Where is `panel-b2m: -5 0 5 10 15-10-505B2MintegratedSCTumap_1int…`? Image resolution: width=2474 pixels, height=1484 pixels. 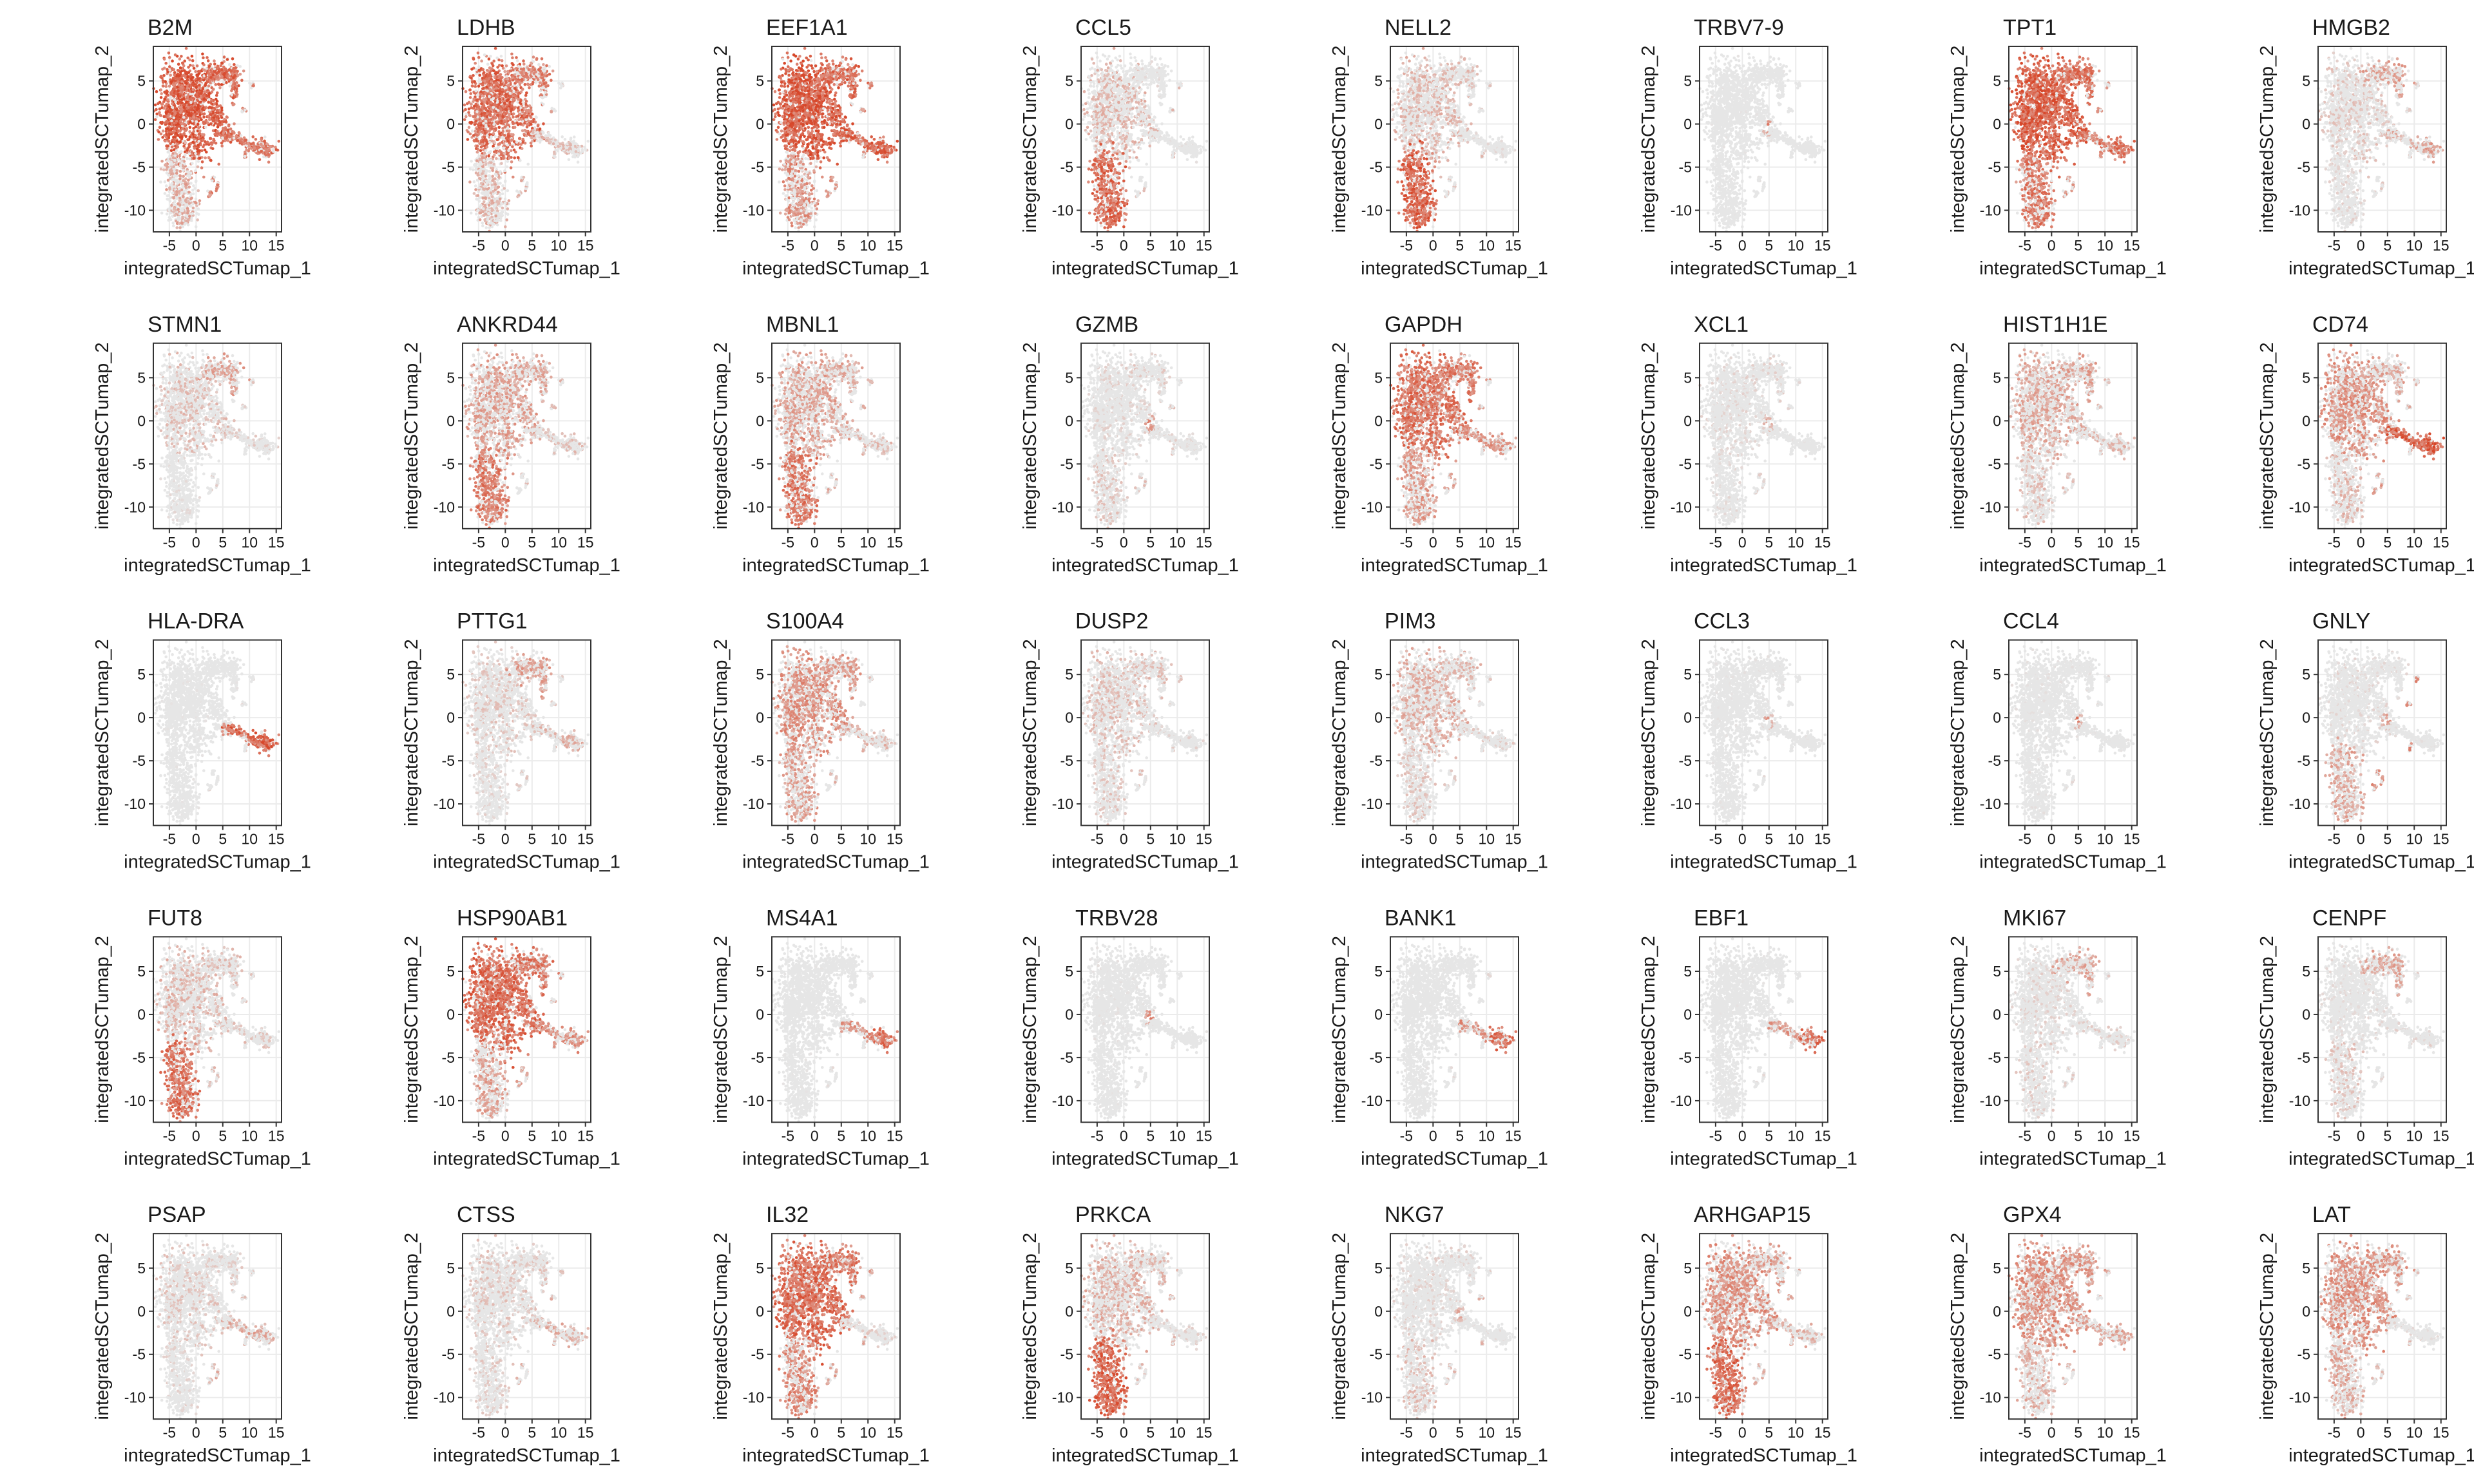 panel-b2m: -5 0 5 10 15-10-505B2MintegratedSCTumap_1int… is located at coordinates (201, 147).